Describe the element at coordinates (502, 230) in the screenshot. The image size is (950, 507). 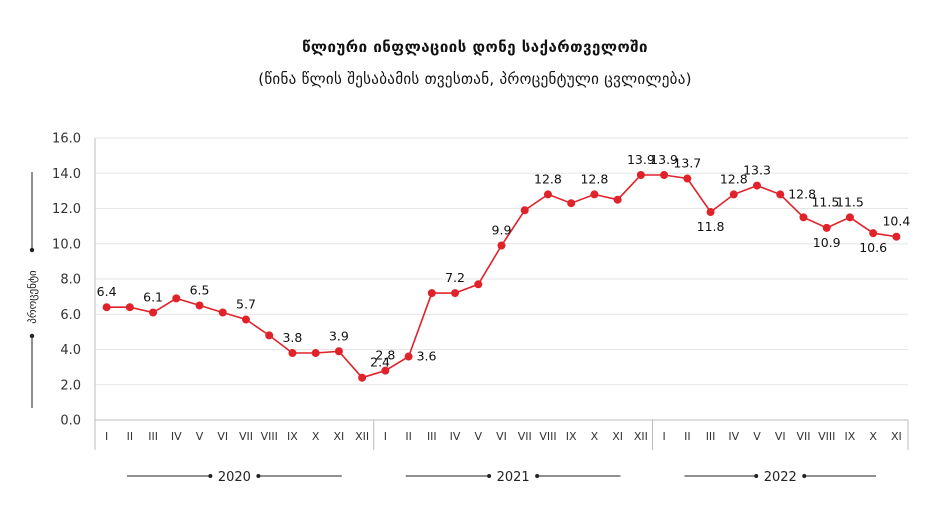
I see `data-label: 9.9` at that location.